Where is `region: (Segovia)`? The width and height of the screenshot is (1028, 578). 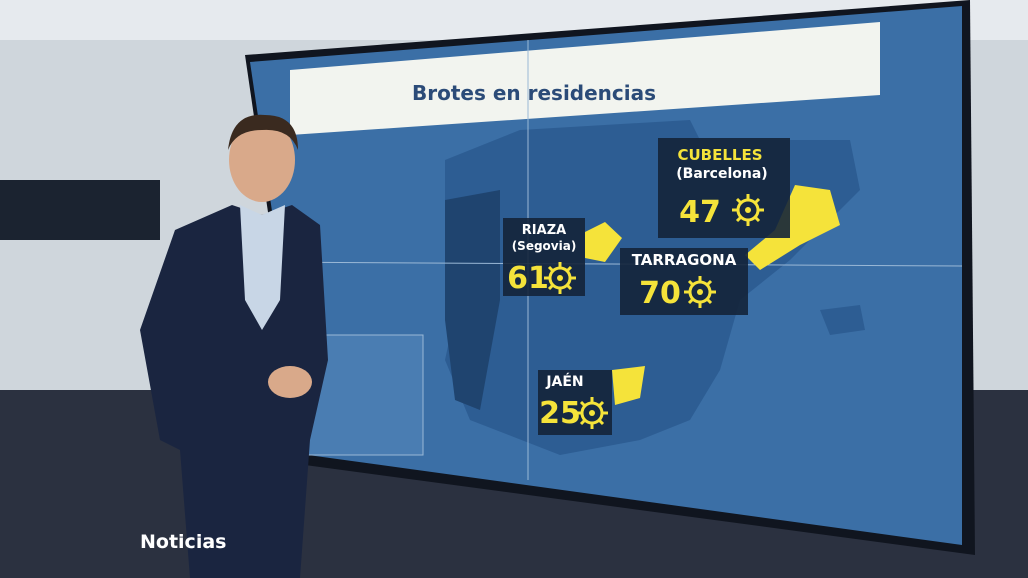
region: (Segovia) is located at coordinates (544, 246).